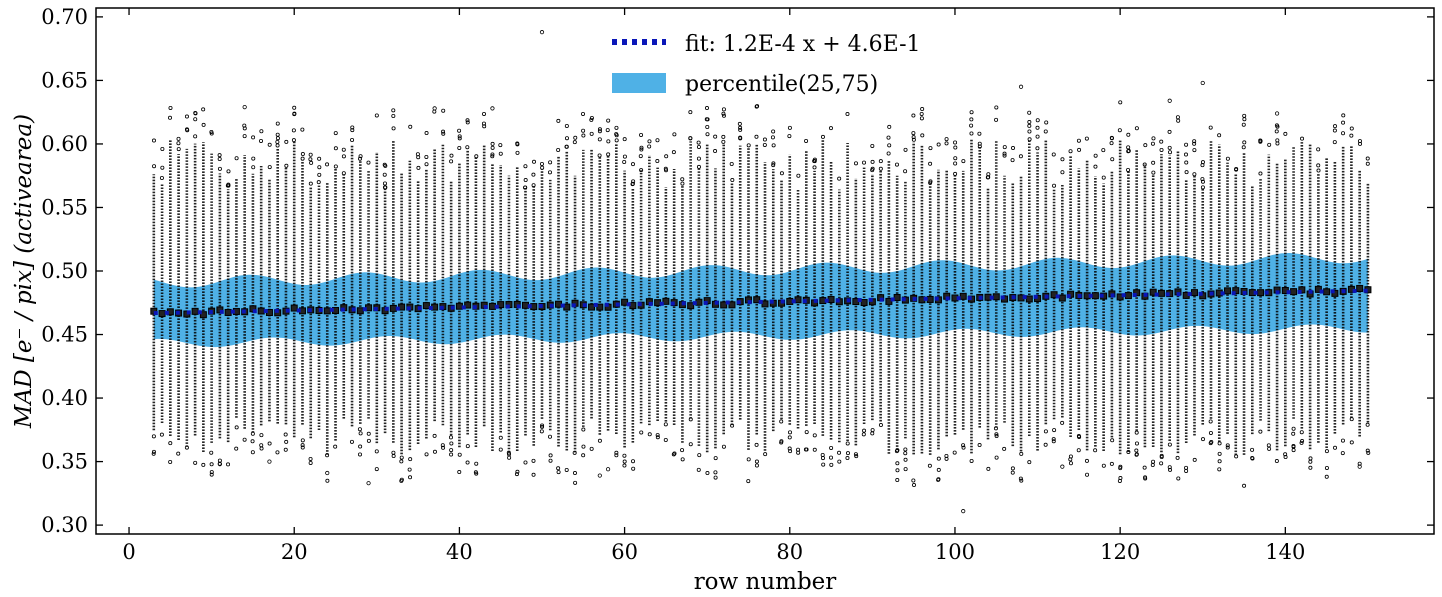  I want to click on y-tick-label: 0.55, so click(64, 207).